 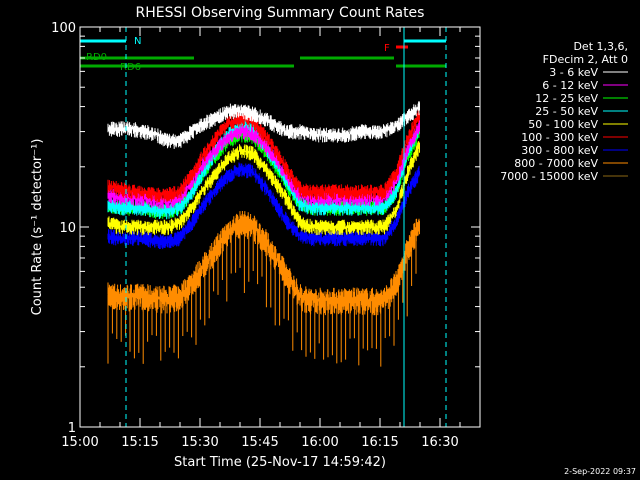 What do you see at coordinates (439, 442) in the screenshot?
I see `x-tick-label: 16:30` at bounding box center [439, 442].